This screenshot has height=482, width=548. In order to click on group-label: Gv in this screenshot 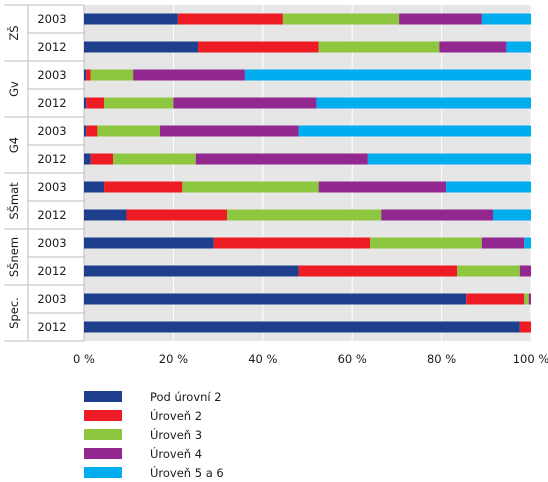, I will do `click(14, 89)`.